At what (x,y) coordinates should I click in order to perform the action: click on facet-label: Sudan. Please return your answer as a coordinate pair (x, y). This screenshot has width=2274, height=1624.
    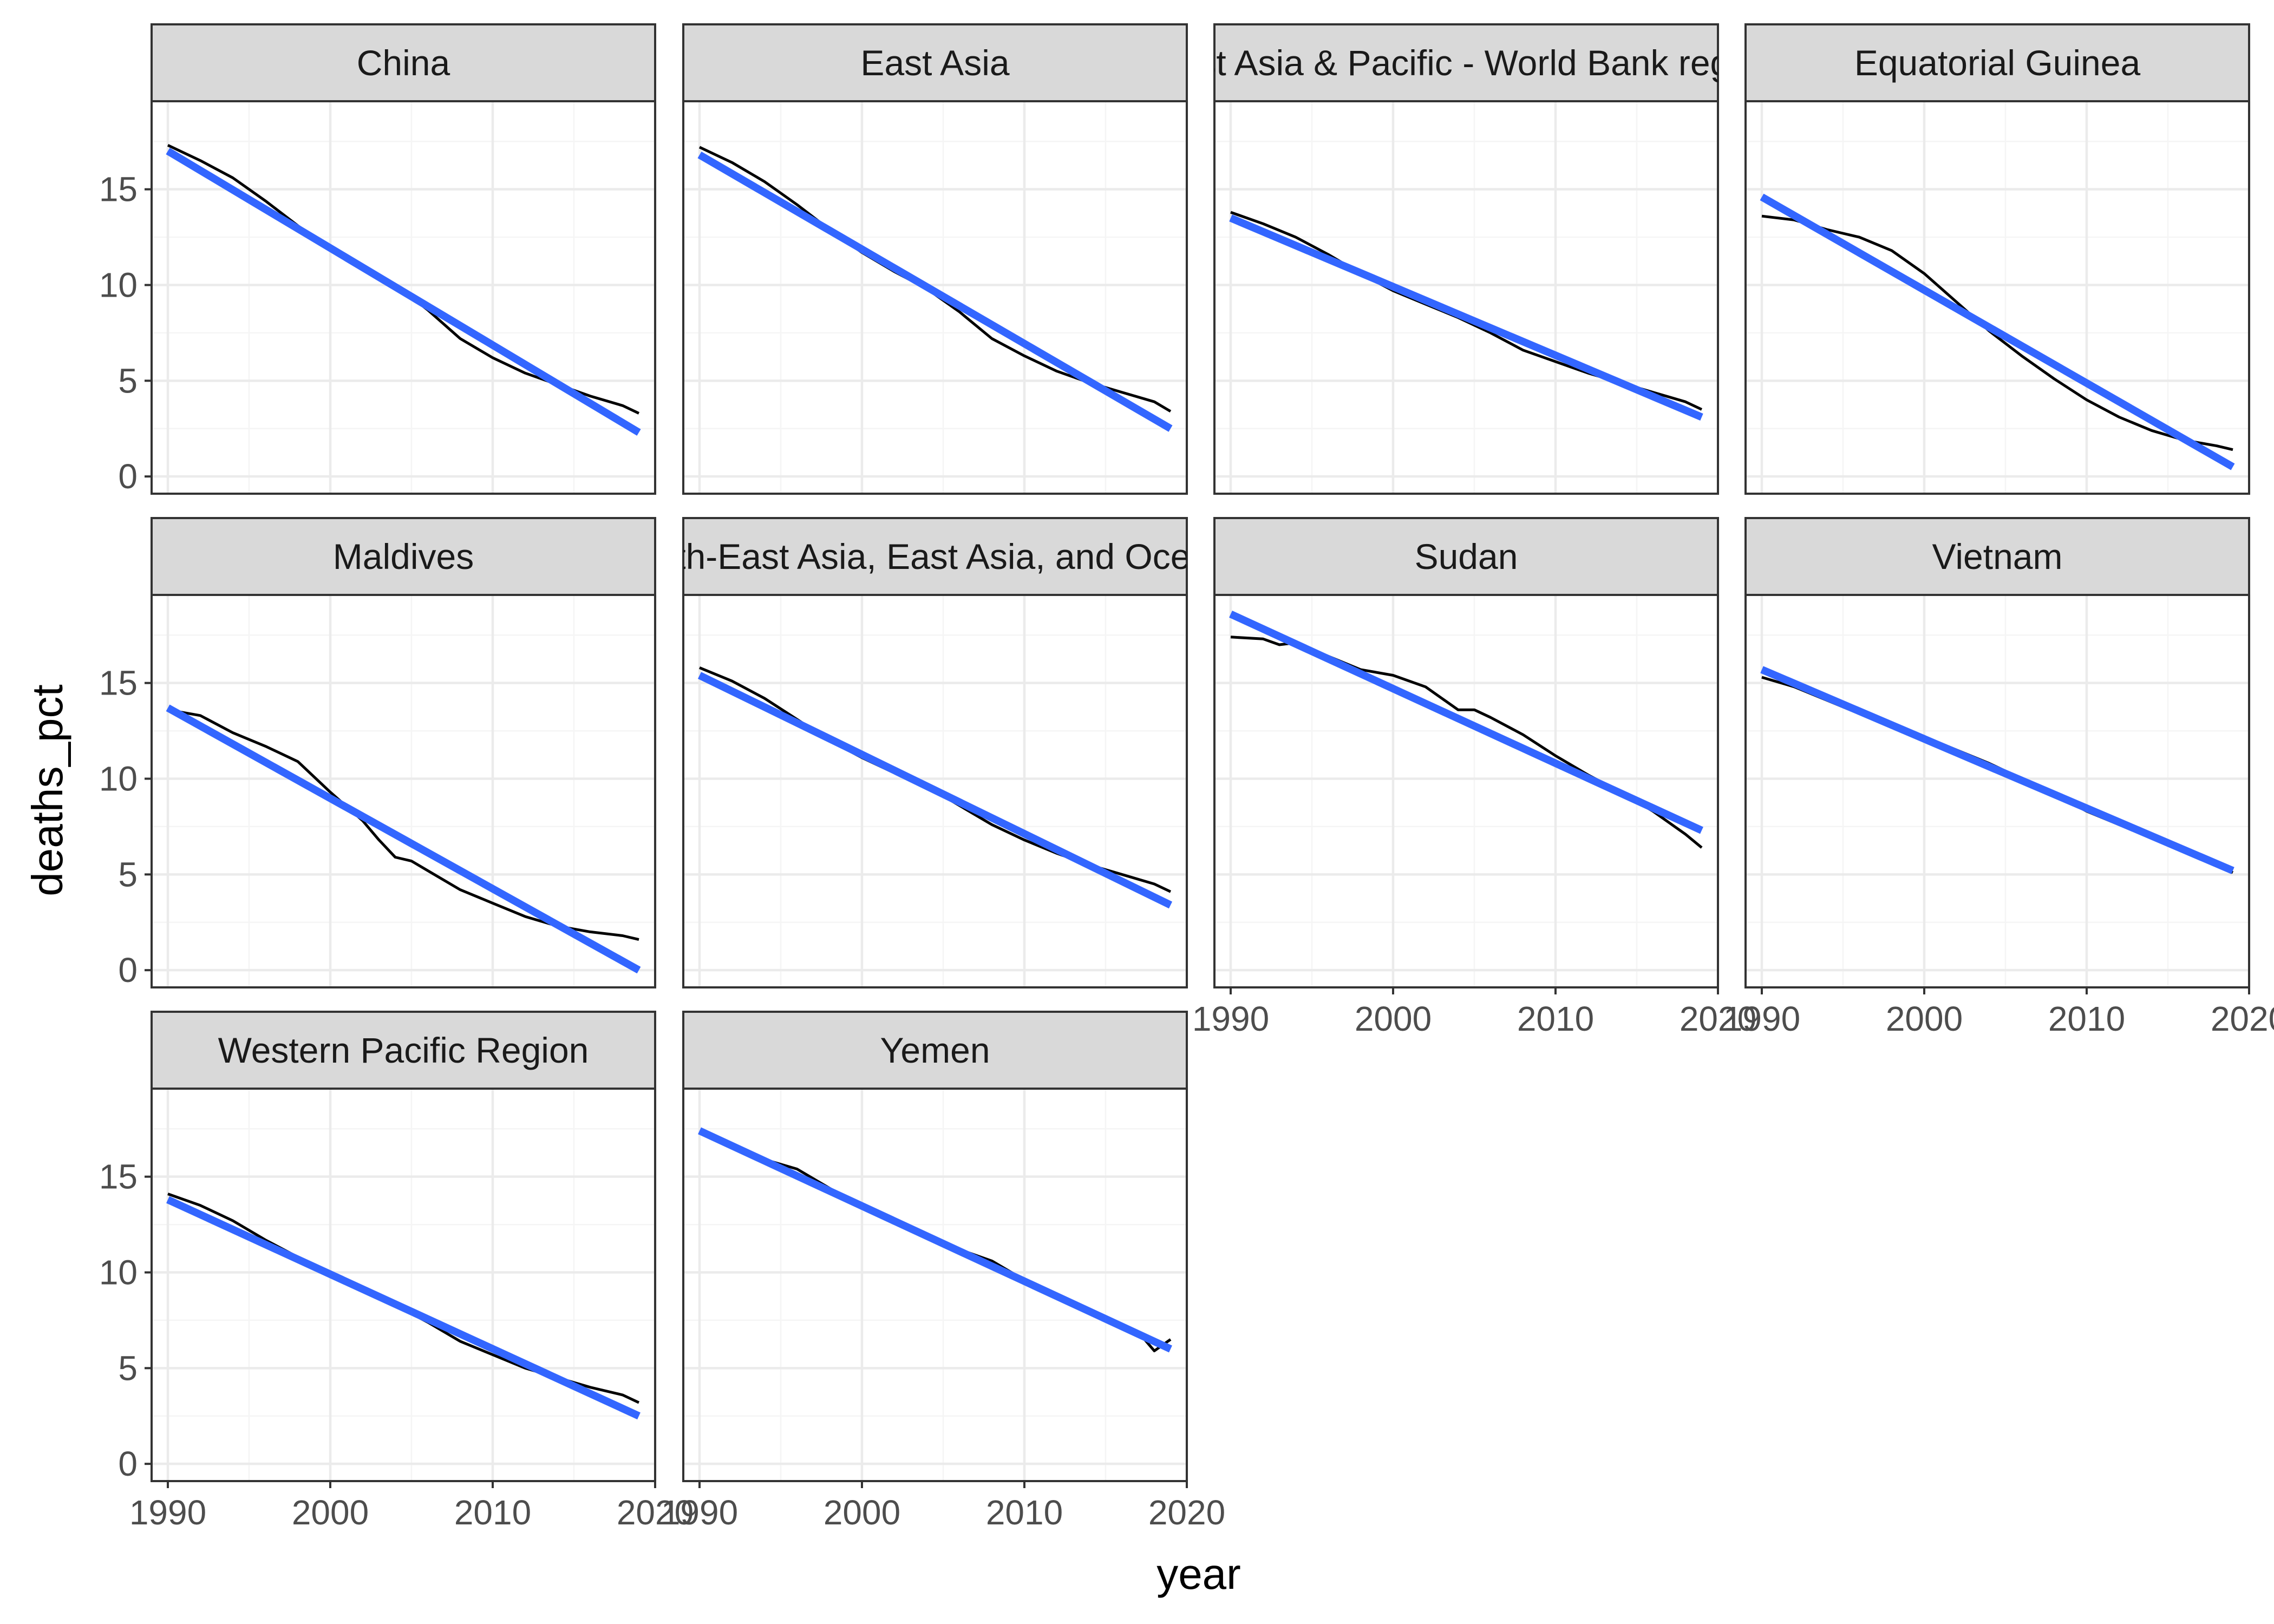
    Looking at the image, I should click on (1467, 557).